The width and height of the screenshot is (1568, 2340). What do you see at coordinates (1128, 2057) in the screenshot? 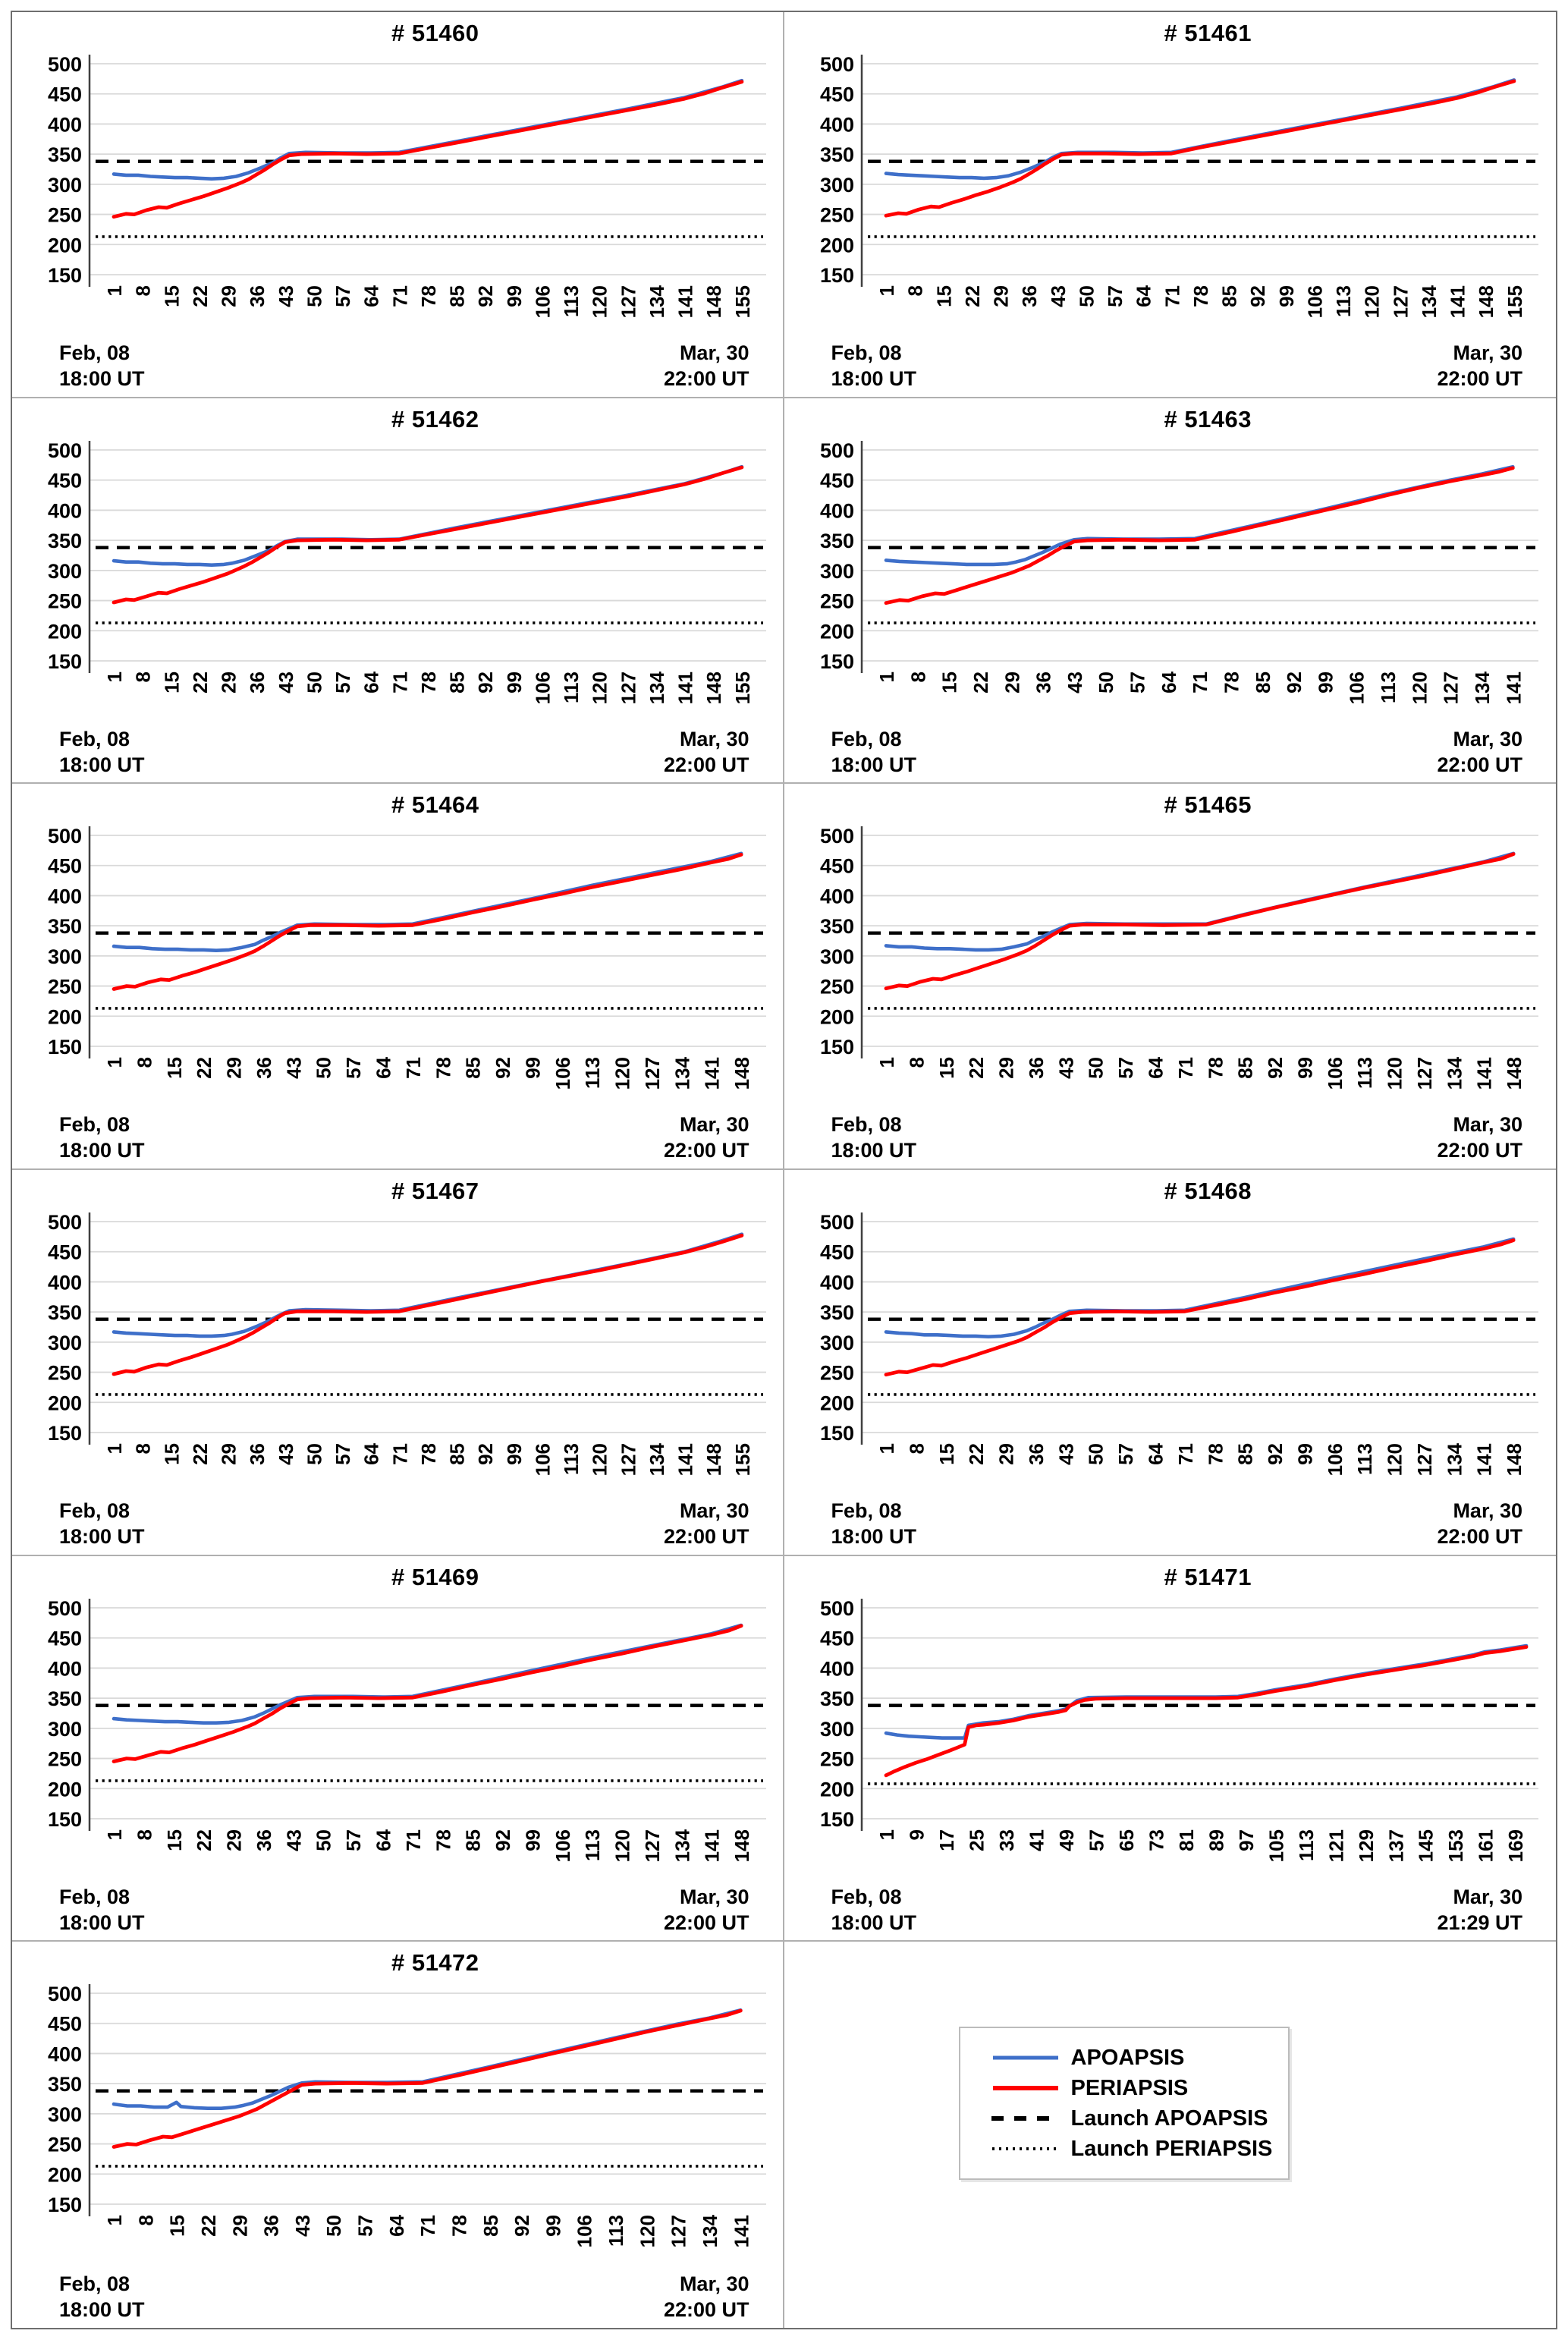
I see `legend-label: APOAPSIS` at bounding box center [1128, 2057].